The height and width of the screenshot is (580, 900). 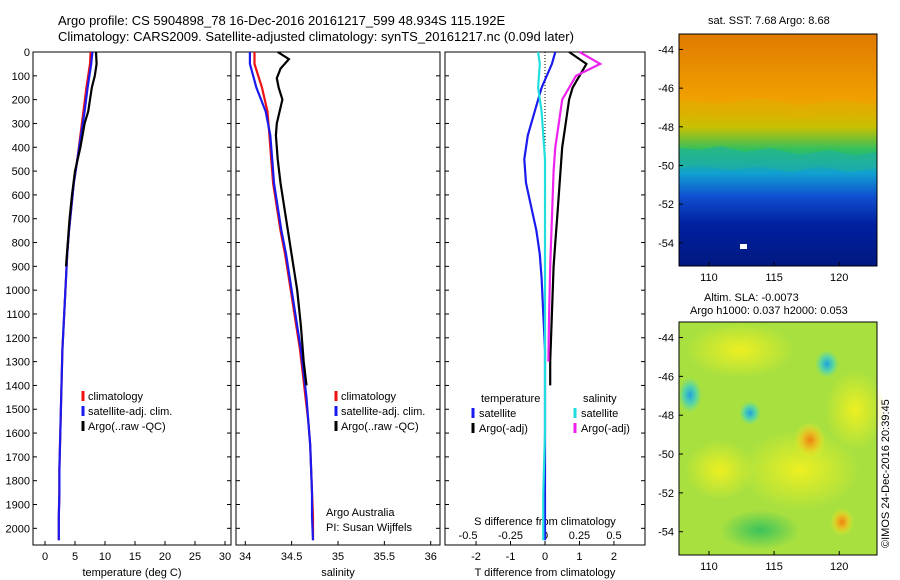 I want to click on sla-map: 110 115 120 -44 -46 -48 -50 -52 -54, so click(x=771, y=447).